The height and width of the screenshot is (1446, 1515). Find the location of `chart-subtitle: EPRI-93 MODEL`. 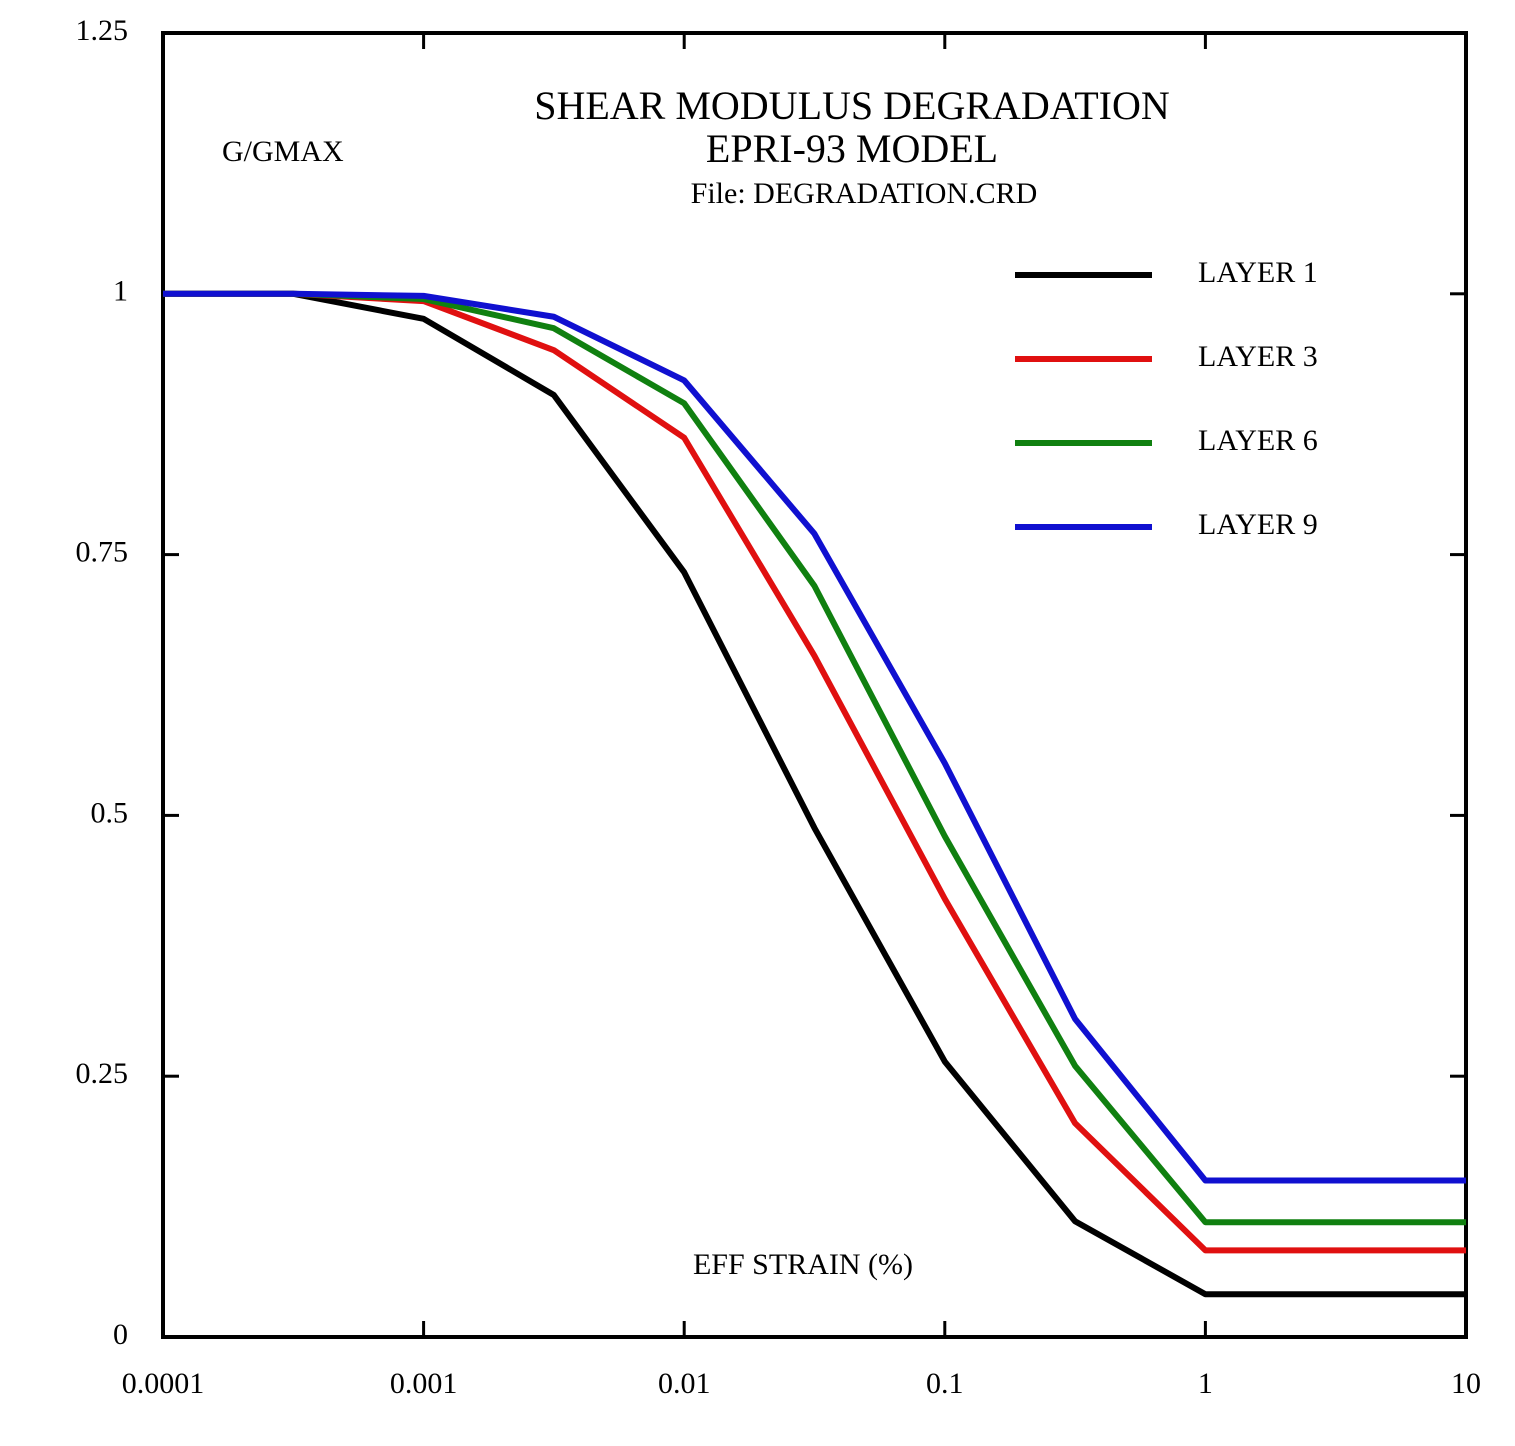

chart-subtitle: EPRI-93 MODEL is located at coordinates (852, 148).